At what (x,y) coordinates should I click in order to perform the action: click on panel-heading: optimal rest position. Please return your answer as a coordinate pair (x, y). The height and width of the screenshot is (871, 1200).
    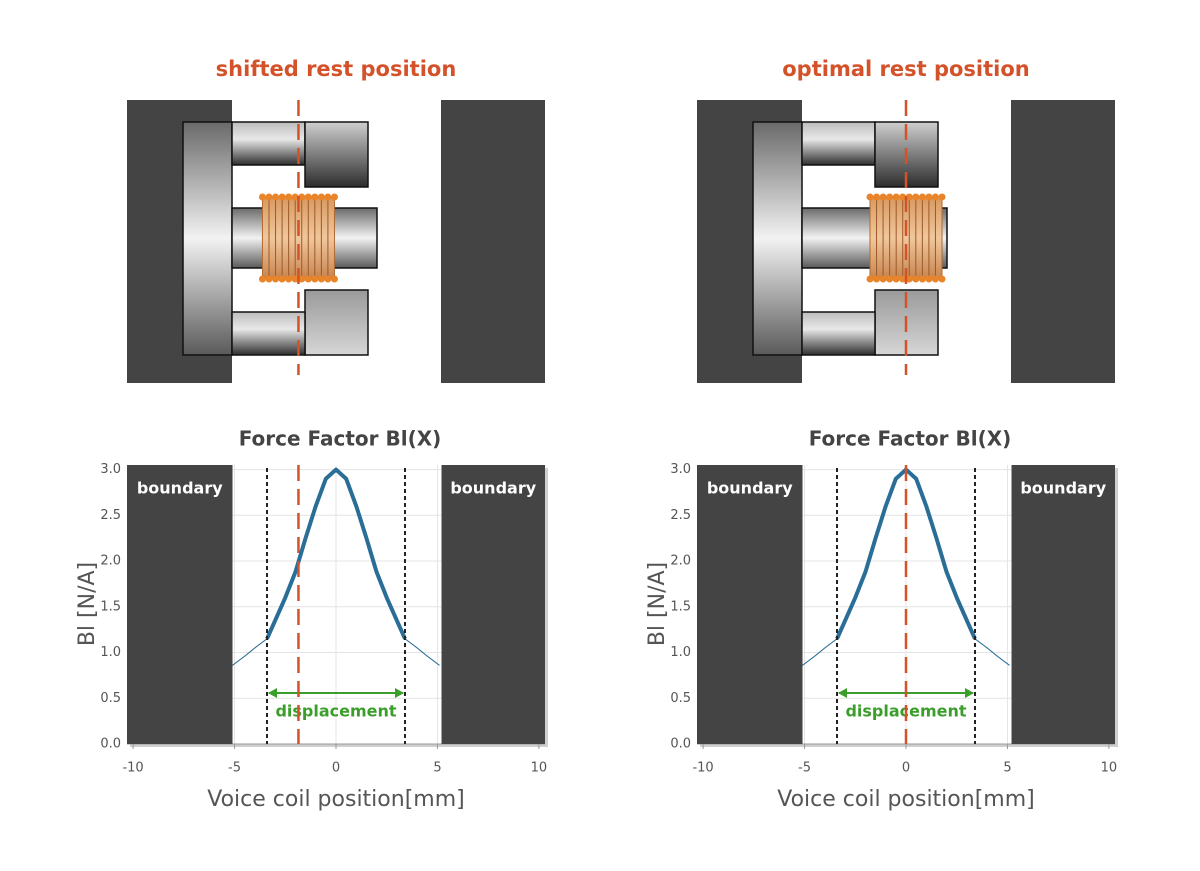
    Looking at the image, I should click on (905, 69).